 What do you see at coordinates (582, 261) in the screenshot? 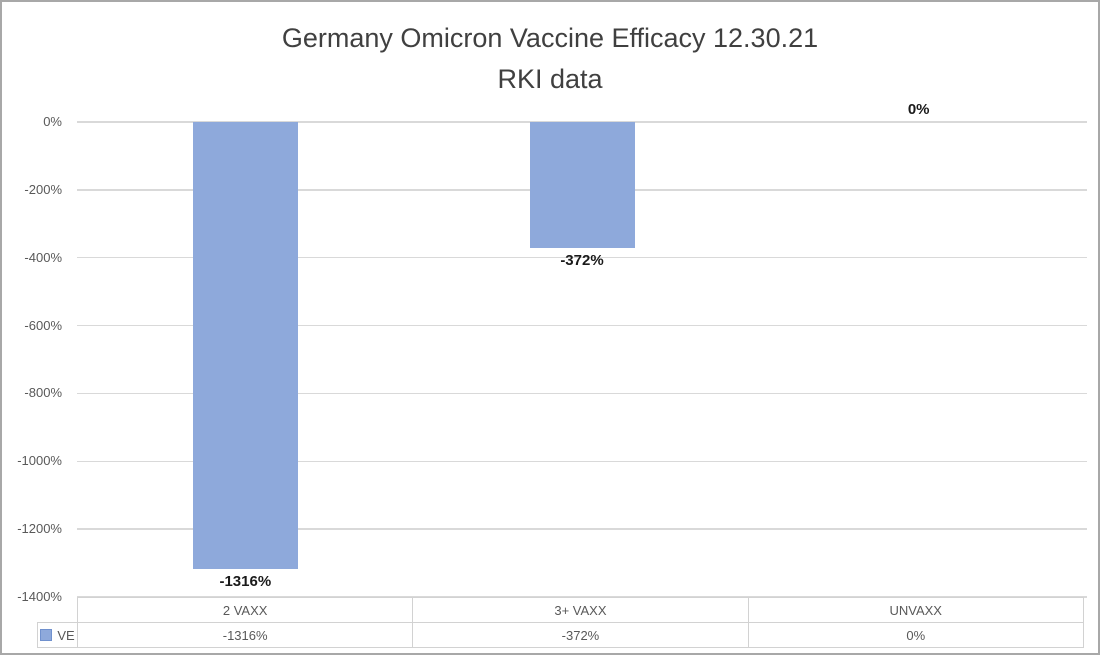
I see `data-label-3-vaxx: -372%` at bounding box center [582, 261].